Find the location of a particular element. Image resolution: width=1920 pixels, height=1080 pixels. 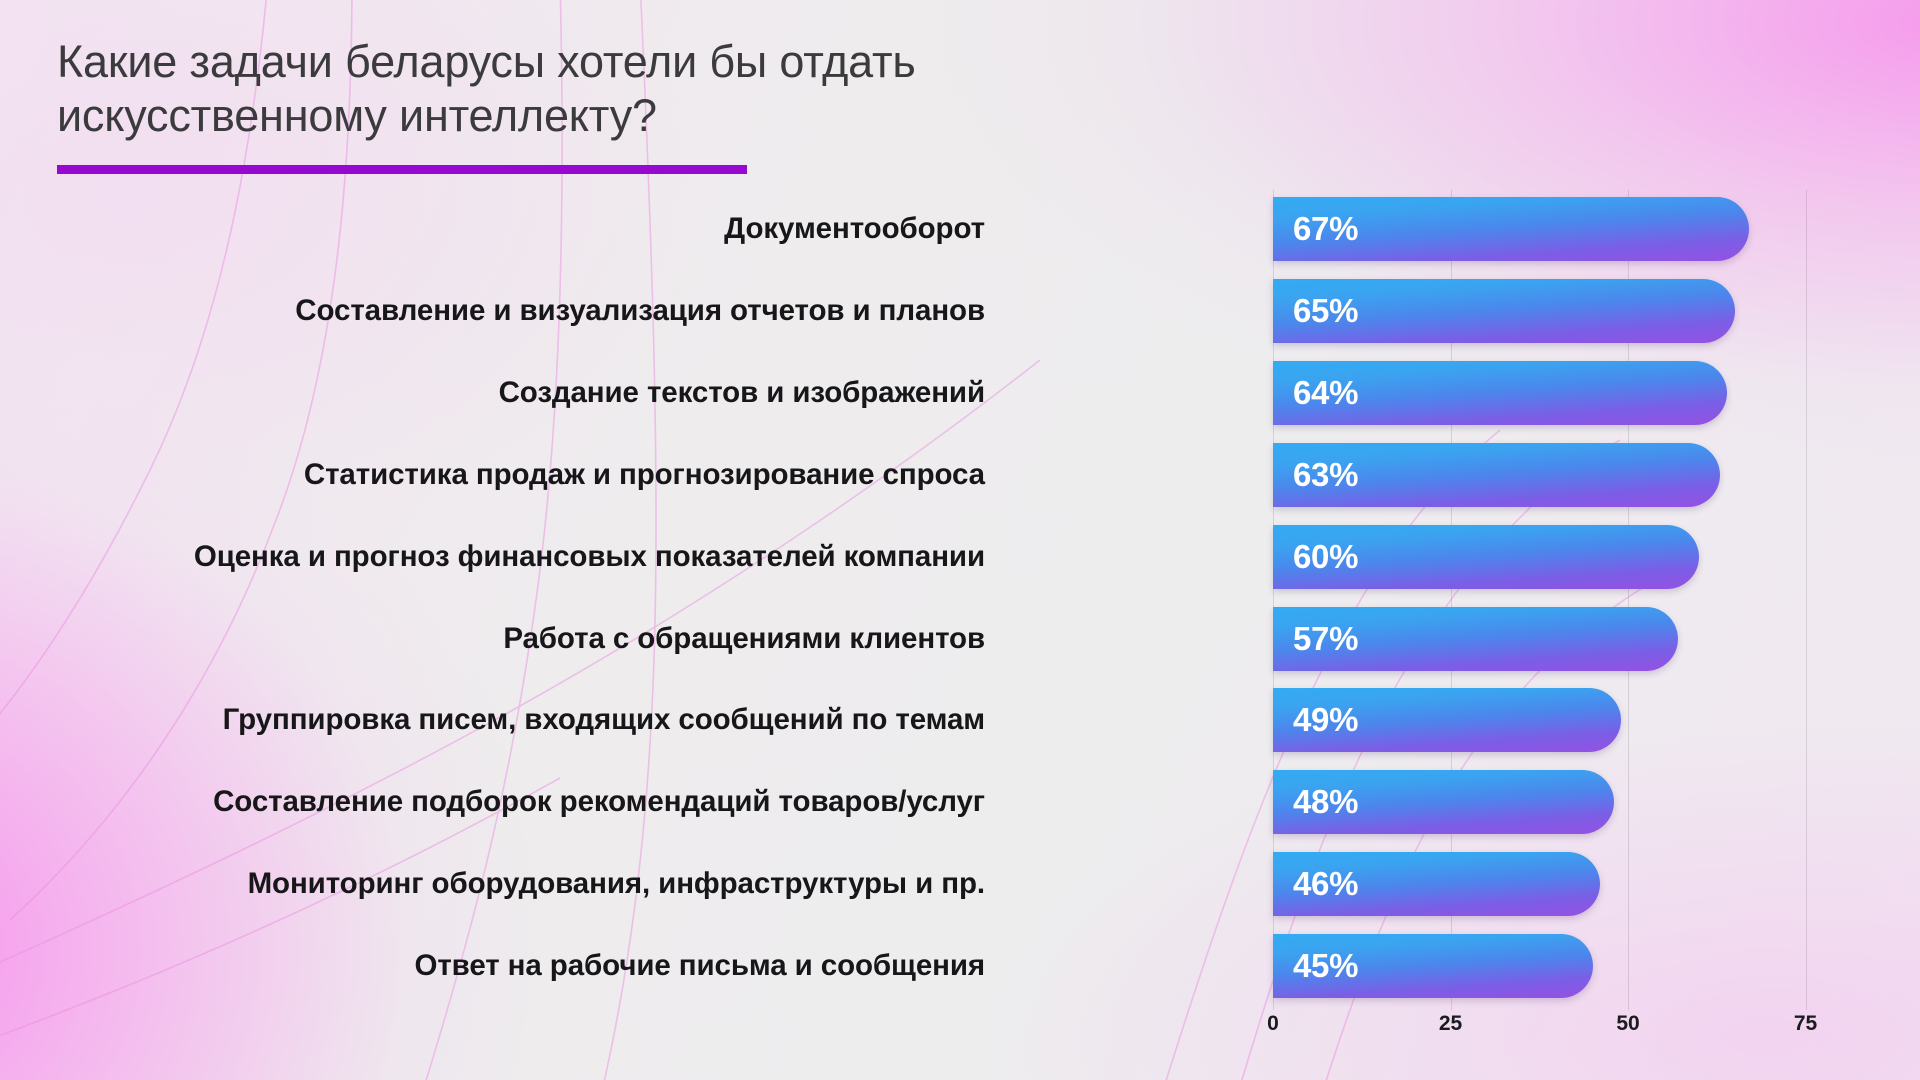

bar-category-label: Документооборот is located at coordinates (854, 228).